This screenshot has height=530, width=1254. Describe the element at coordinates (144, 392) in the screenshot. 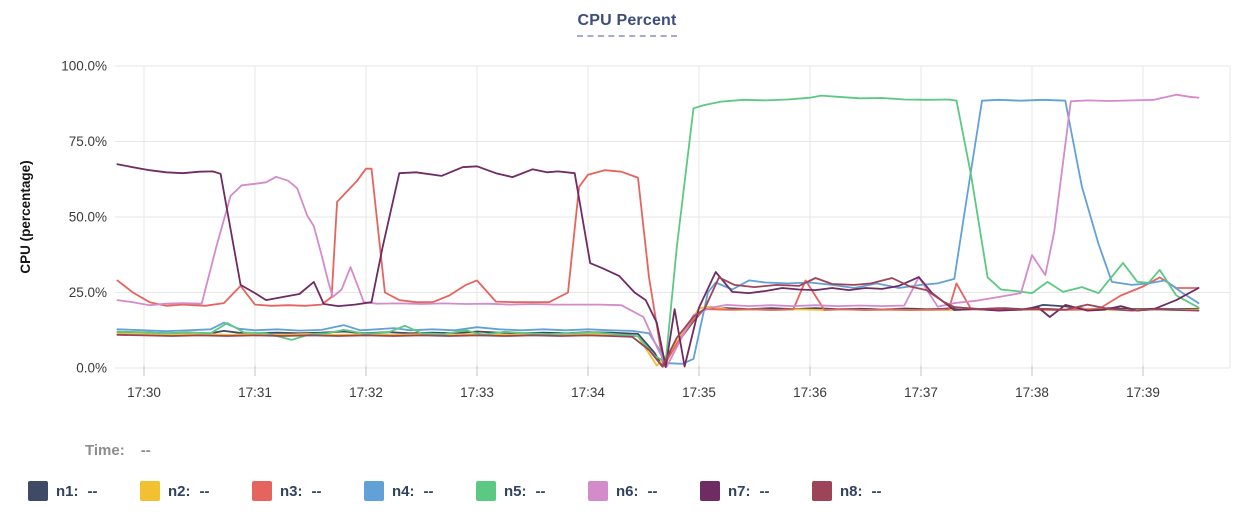

I see `x-tick-label: 17:30` at that location.